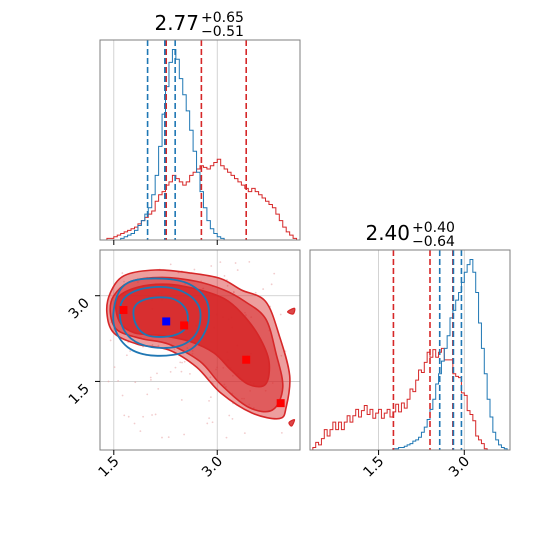 This screenshot has width=550, height=550. I want to click on ticks: 1.5 3.0, so click(416, 465).